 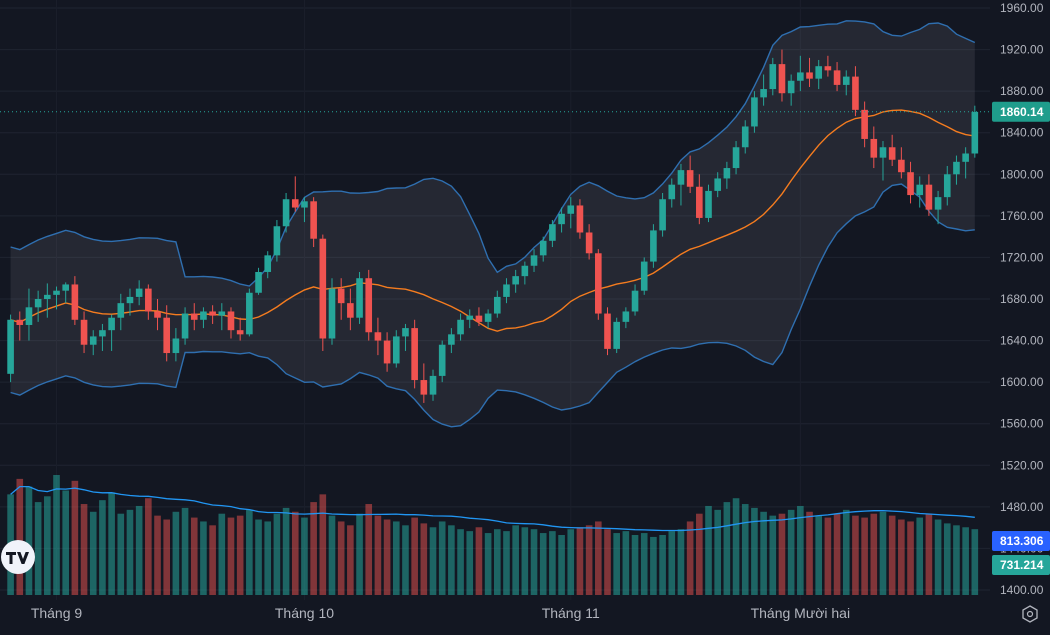 What do you see at coordinates (492, 508) in the screenshot?
I see `volume-ma-line` at bounding box center [492, 508].